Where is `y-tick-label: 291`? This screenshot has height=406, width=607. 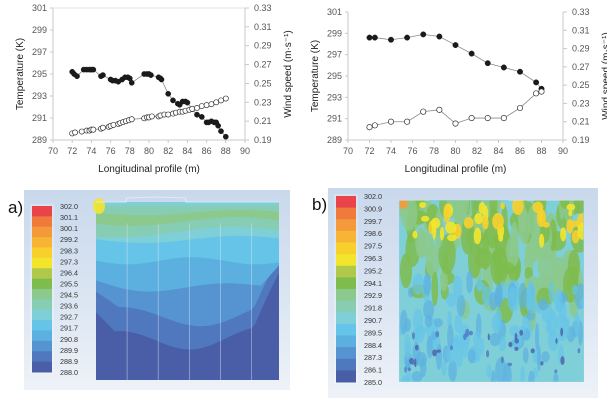
y-tick-label: 291 is located at coordinates (39, 118).